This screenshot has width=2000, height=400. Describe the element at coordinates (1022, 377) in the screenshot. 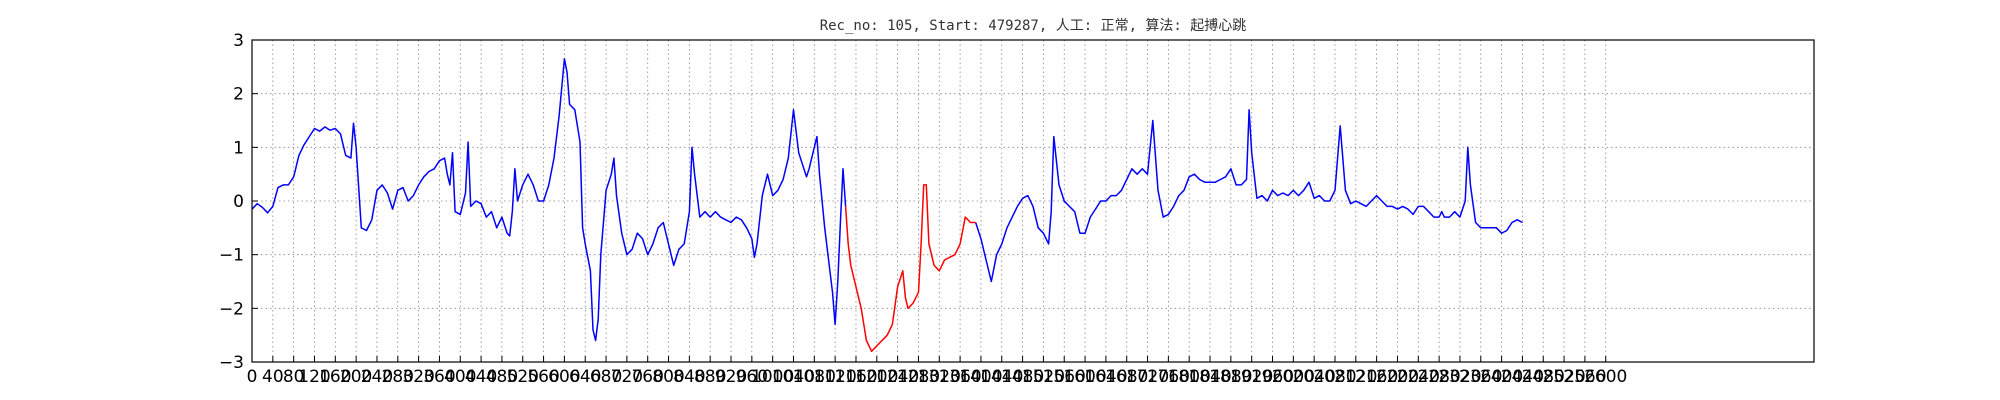

I see `x-tick-label: 1480` at that location.